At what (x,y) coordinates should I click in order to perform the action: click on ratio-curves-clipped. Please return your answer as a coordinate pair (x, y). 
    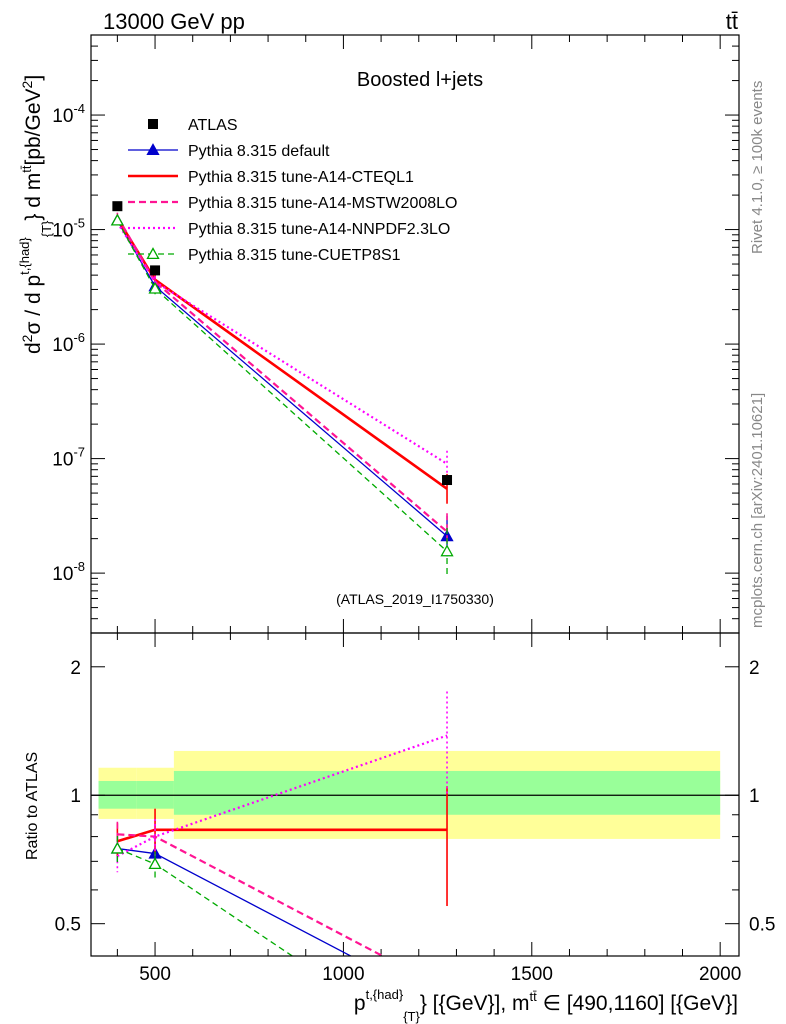
    Looking at the image, I should click on (279, 823).